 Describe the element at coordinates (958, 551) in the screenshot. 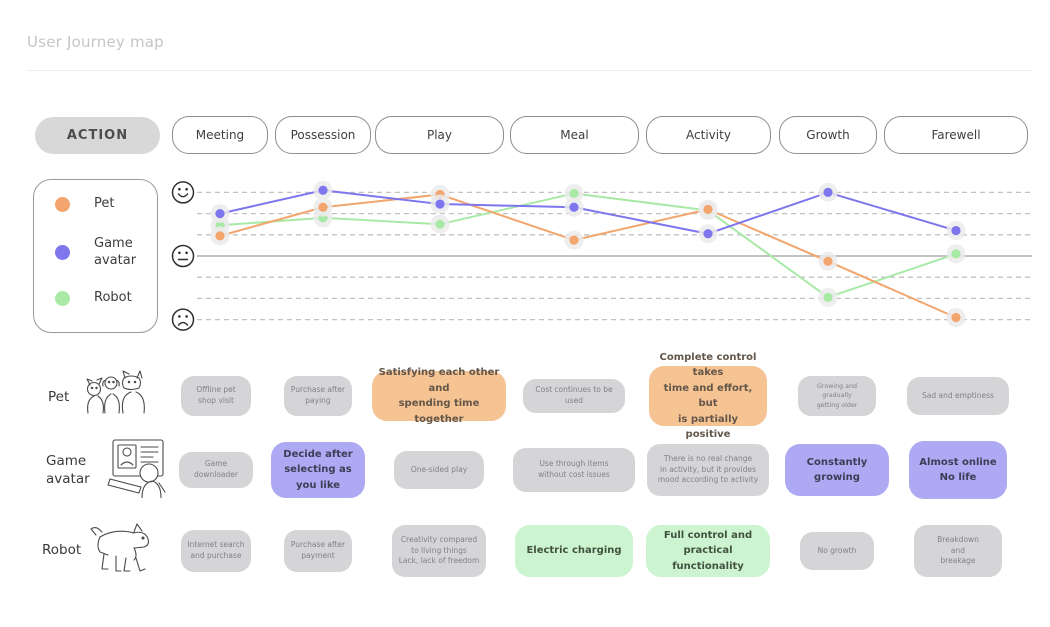

I see `card-robot-farewell: Breakdown and breakage` at that location.